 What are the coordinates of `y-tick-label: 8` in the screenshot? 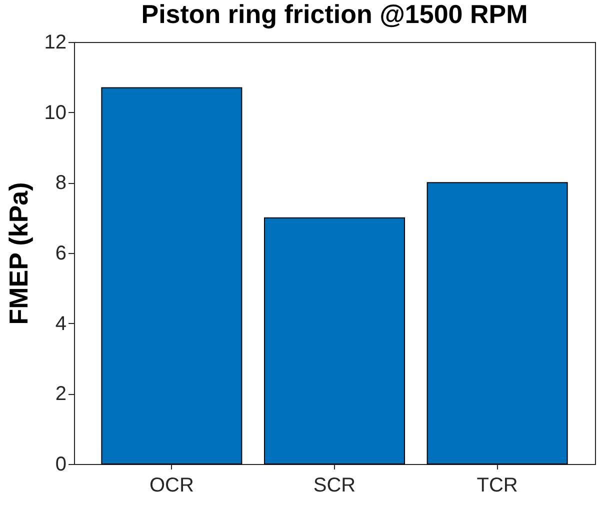 It's located at (60, 183).